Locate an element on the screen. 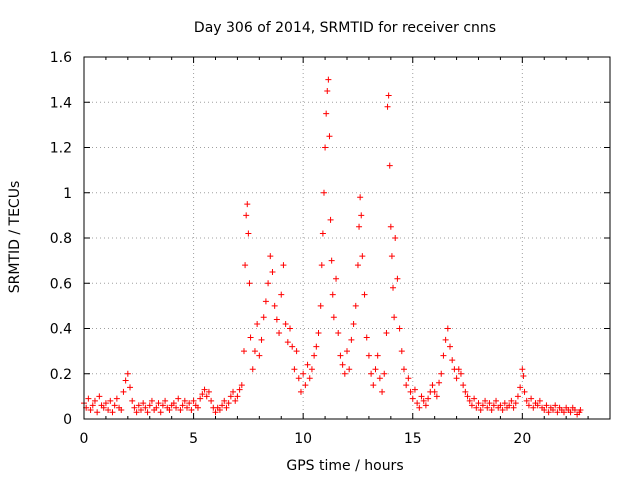 Image resolution: width=640 pixels, height=480 pixels. x-axis-label: GPS time / hours is located at coordinates (344, 466).